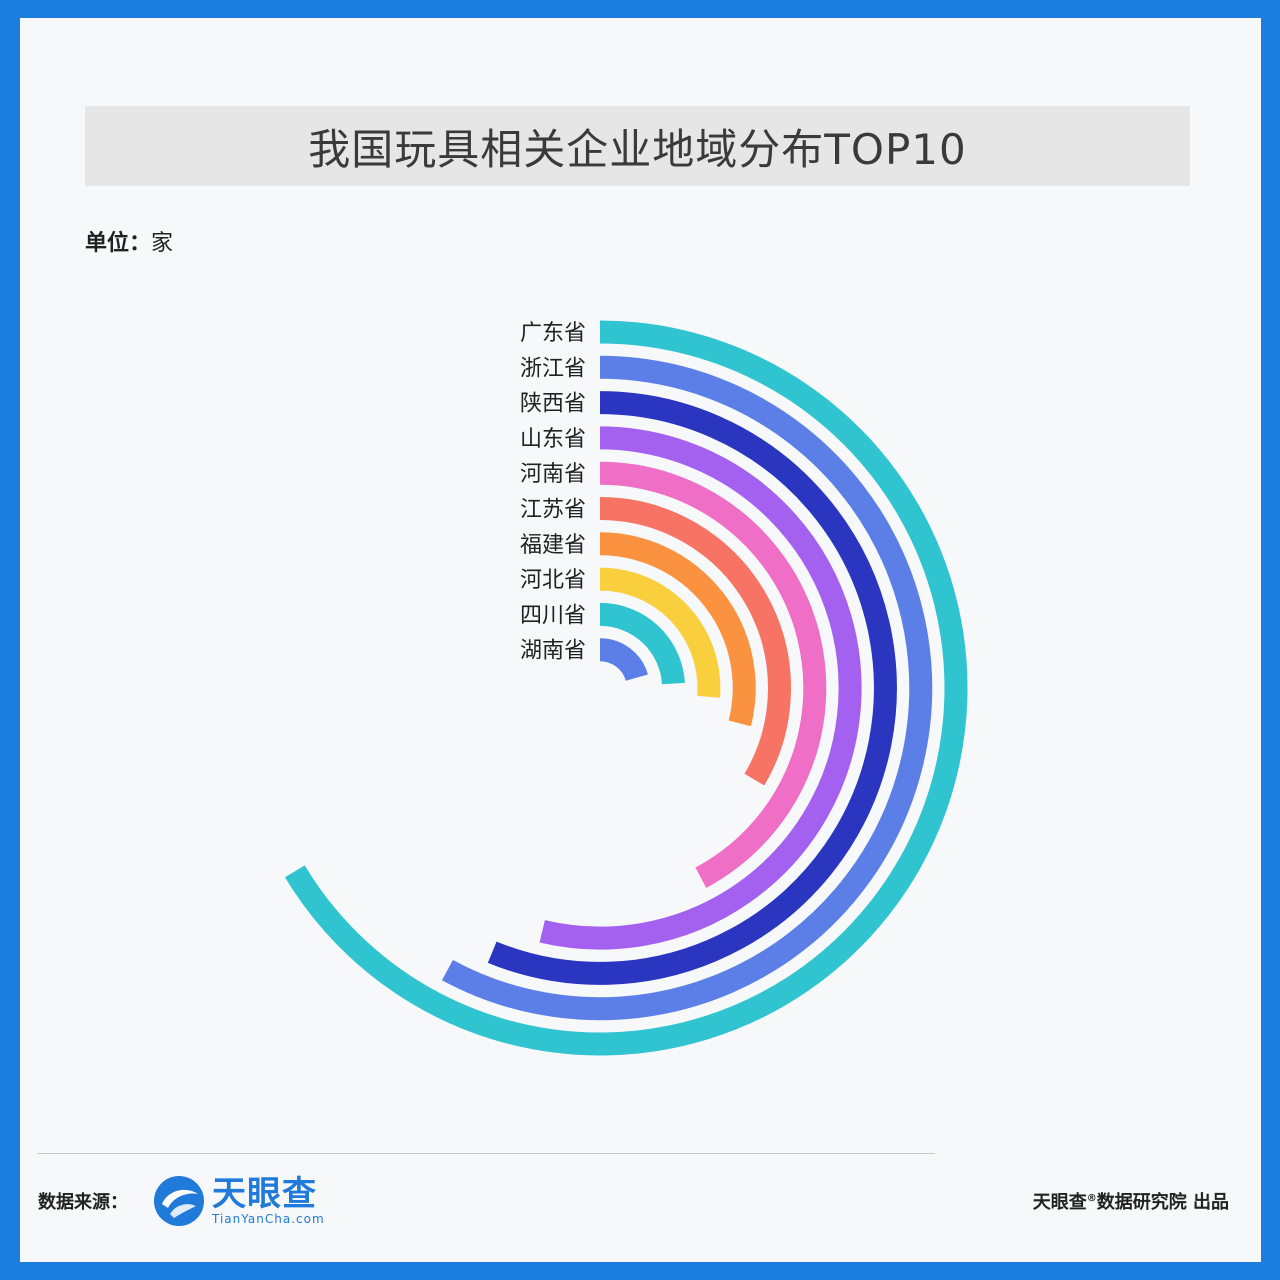  What do you see at coordinates (553, 333) in the screenshot?
I see `category-label-1: 广东省` at bounding box center [553, 333].